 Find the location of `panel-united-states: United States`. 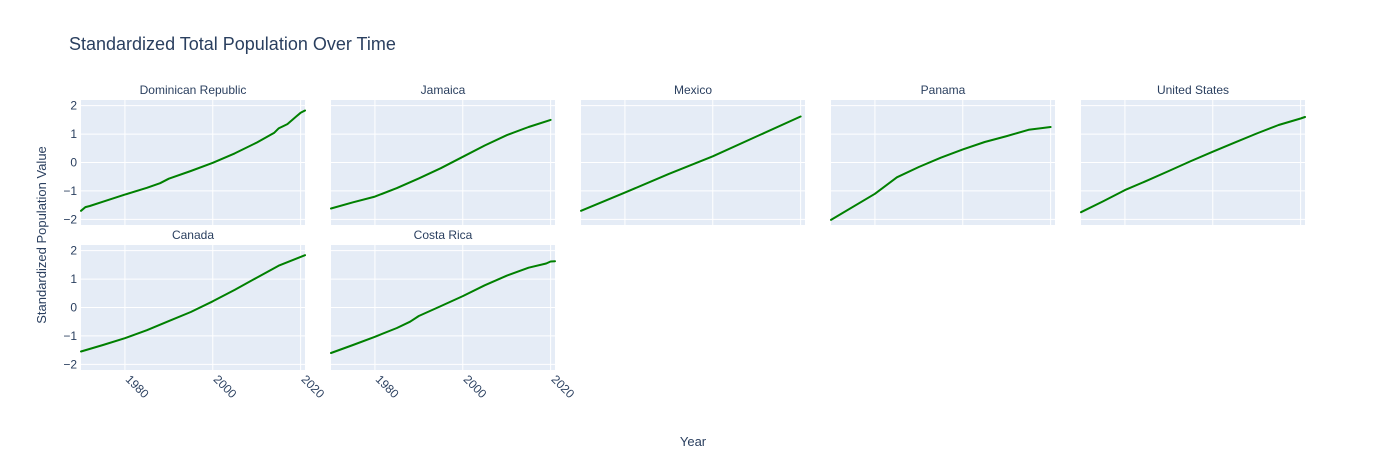

panel-united-states: United States is located at coordinates (1193, 154).